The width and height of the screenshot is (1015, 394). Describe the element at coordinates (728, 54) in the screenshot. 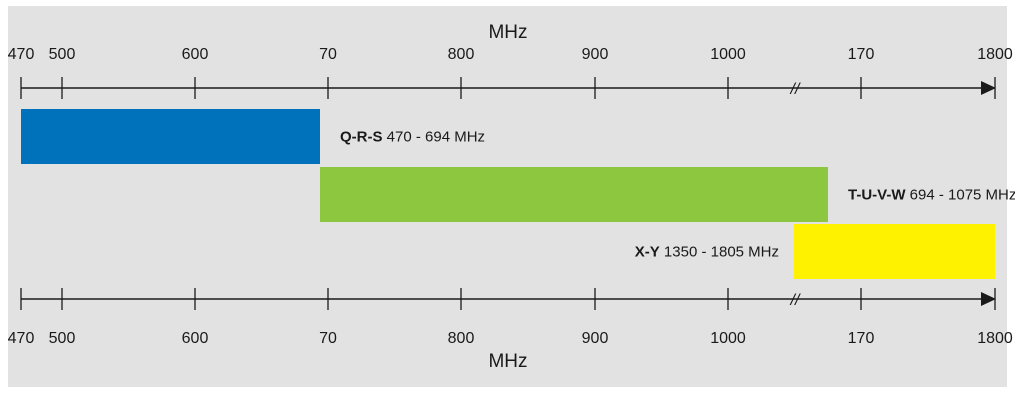

I see `top-axis-tick-label: 1000` at that location.